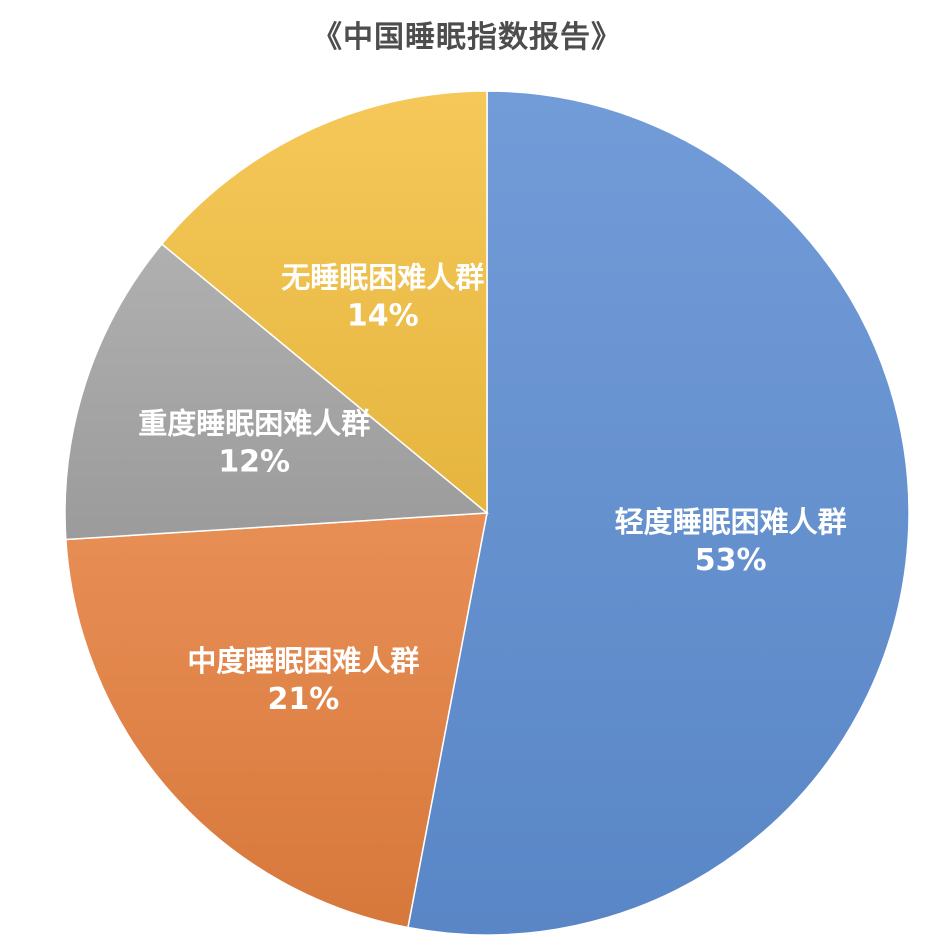  I want to click on chart-title: 《中国睡眠指数报告》, so click(467, 37).